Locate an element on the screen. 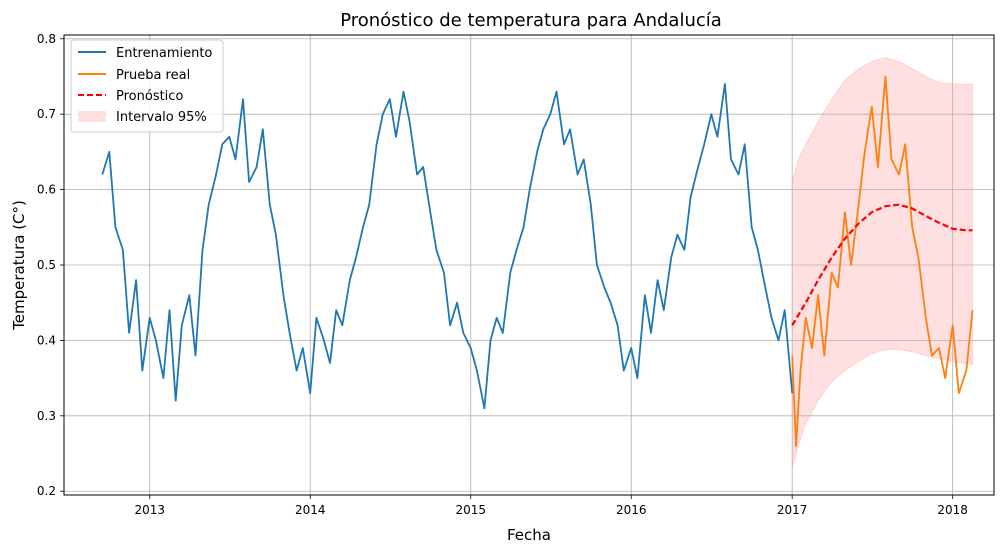 The width and height of the screenshot is (1005, 553). y-tick-label: 0.7 is located at coordinates (46, 114).